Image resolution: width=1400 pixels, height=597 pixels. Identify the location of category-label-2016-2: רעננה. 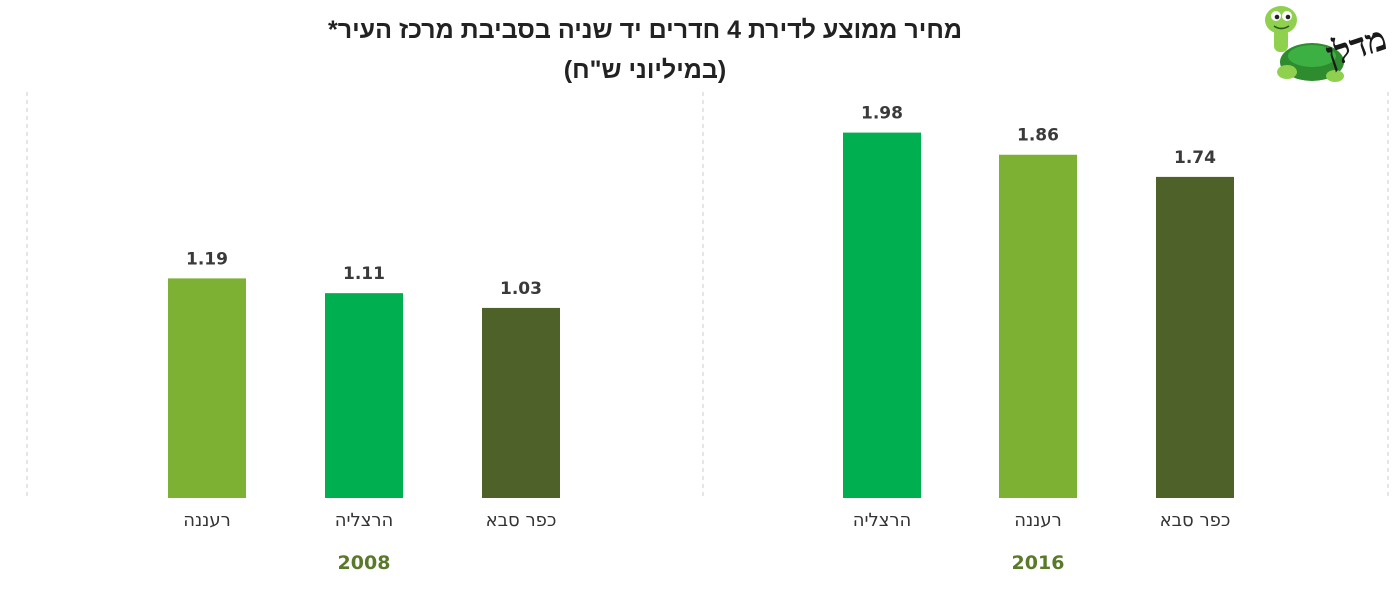
(1038, 520).